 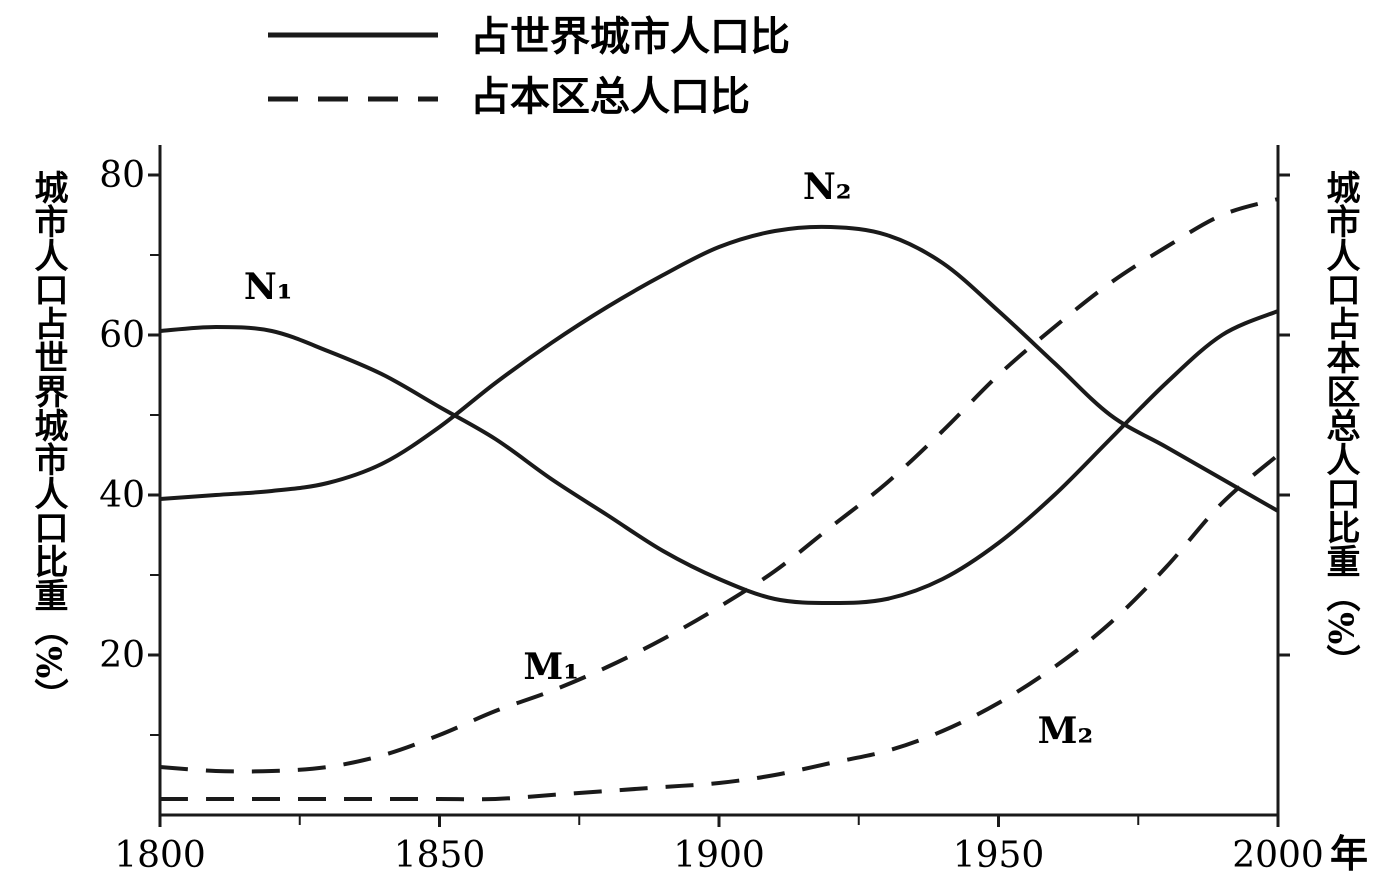 What do you see at coordinates (719, 854) in the screenshot?
I see `x-tick-label: 1900` at bounding box center [719, 854].